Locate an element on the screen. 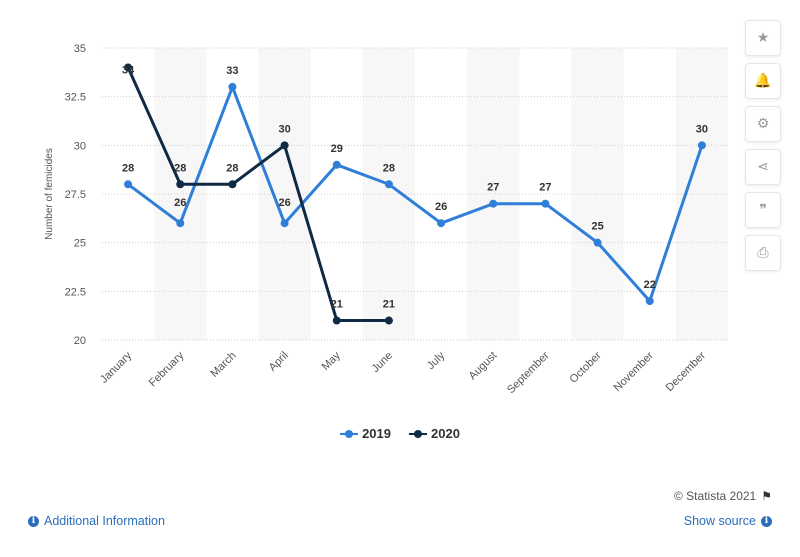 The image size is (800, 557). data-label-2020: 30 is located at coordinates (284, 129).